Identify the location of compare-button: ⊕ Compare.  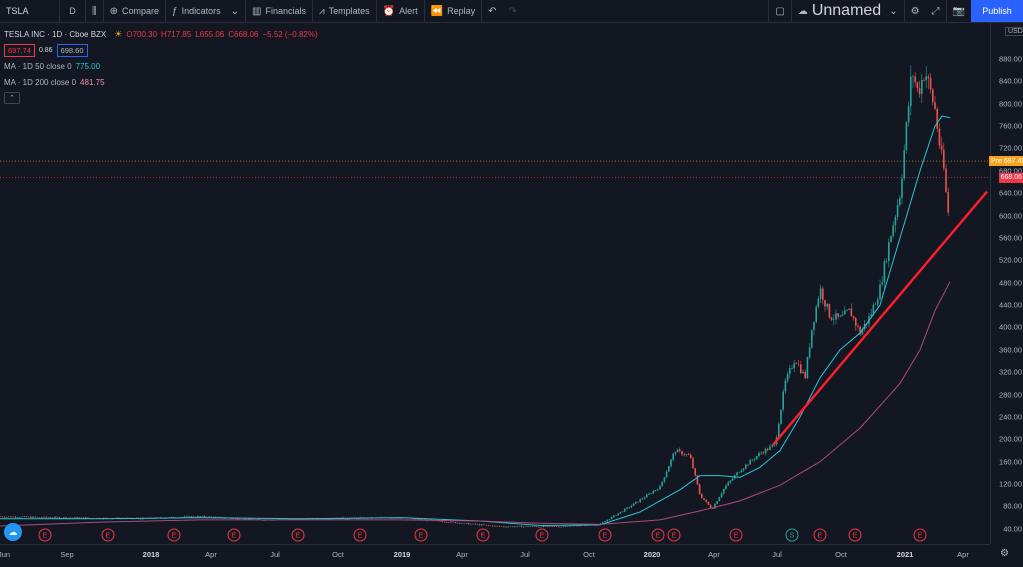
(135, 11).